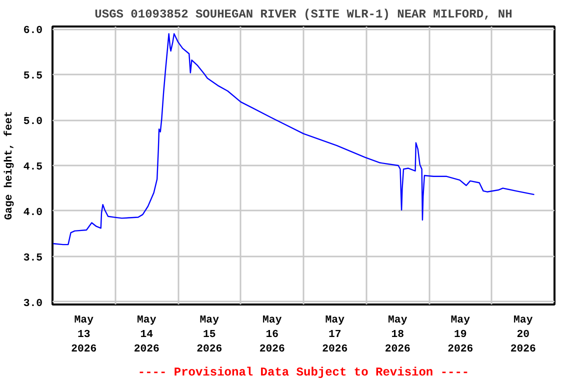 The height and width of the screenshot is (384, 576). What do you see at coordinates (303, 15) in the screenshot?
I see `chart-title: USGS 01093852 SOUHEGAN RIVER (SITE WLR-1) NEAR MILFORD, NH` at bounding box center [303, 15].